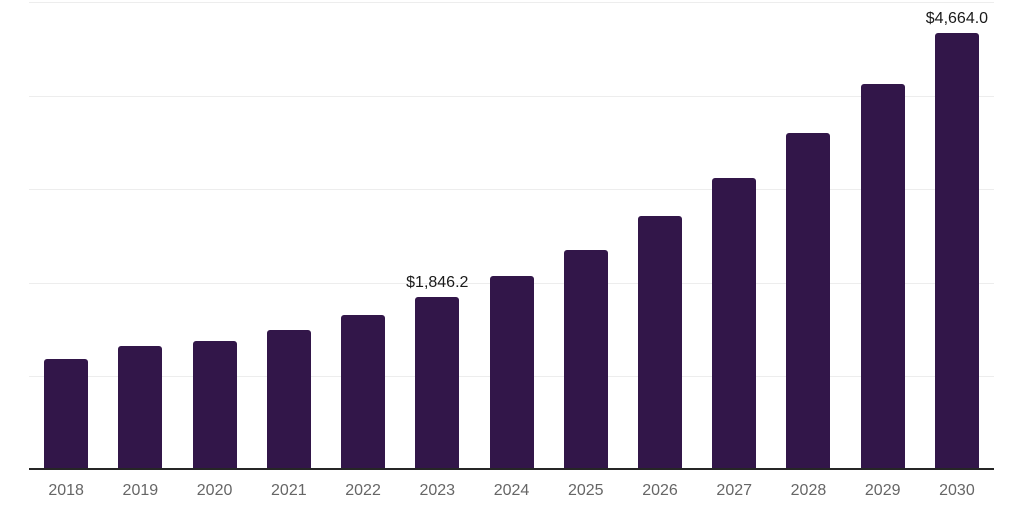 This screenshot has height=512, width=1024. What do you see at coordinates (660, 490) in the screenshot?
I see `x-tick-label-2026: 2026` at bounding box center [660, 490].